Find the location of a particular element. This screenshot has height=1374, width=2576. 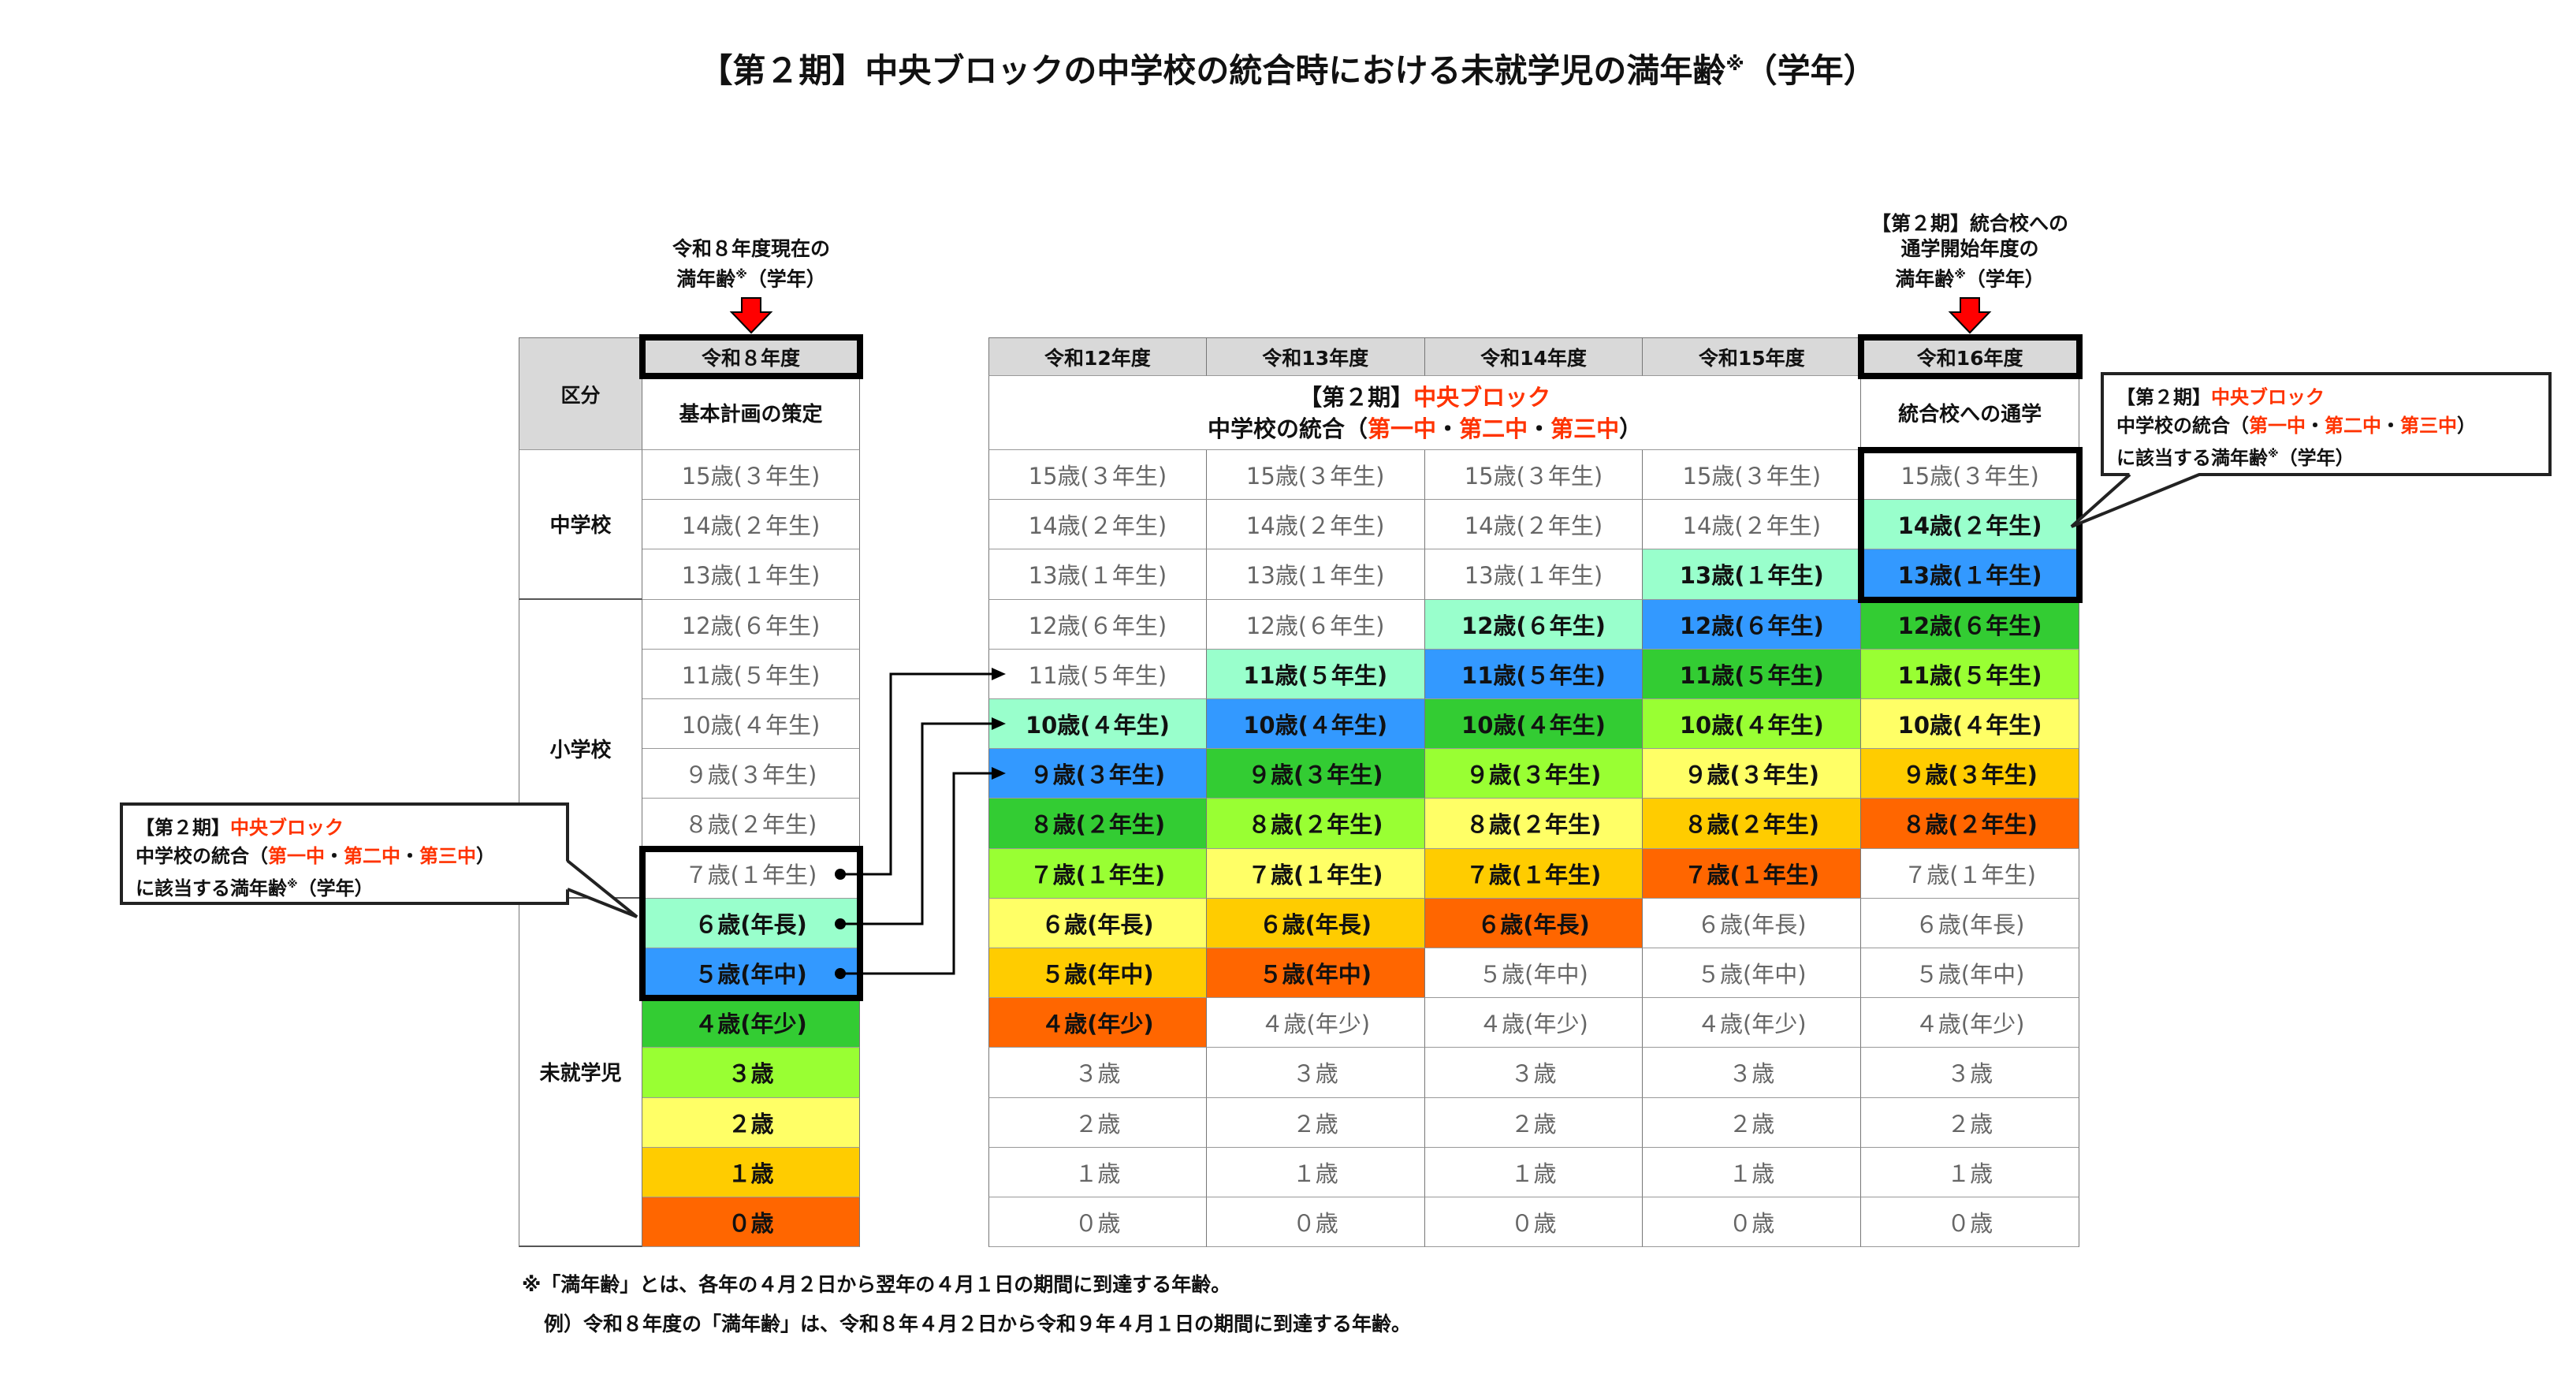

year-header-r8: 令和８年度 is located at coordinates (751, 356).